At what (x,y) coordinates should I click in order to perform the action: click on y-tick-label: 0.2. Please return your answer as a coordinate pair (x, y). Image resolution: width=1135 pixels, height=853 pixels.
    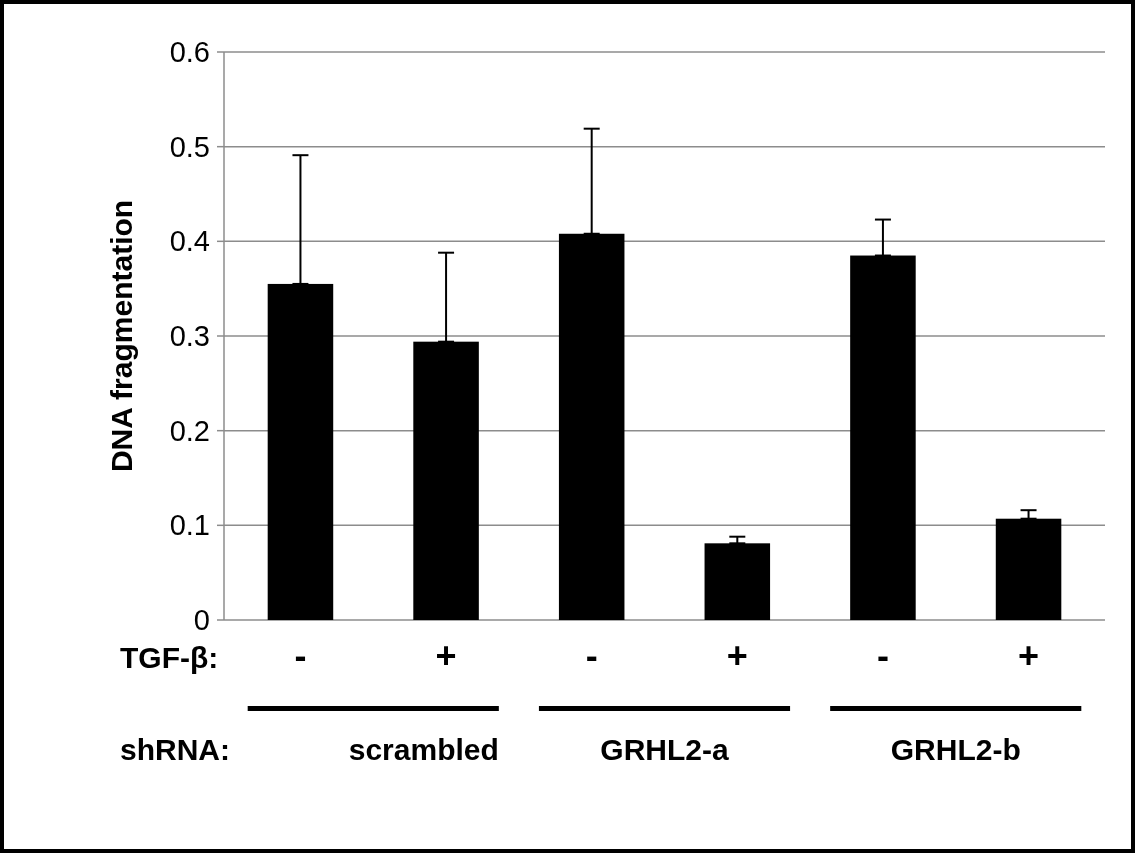
    Looking at the image, I should click on (189, 430).